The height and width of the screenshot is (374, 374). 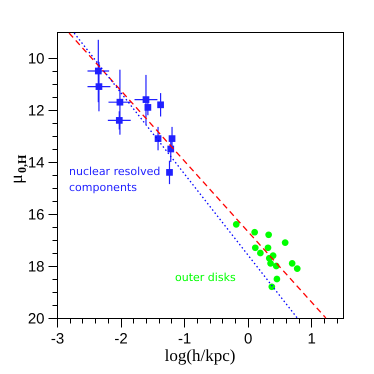 What do you see at coordinates (312, 339) in the screenshot?
I see `x-tick-label: 1` at bounding box center [312, 339].